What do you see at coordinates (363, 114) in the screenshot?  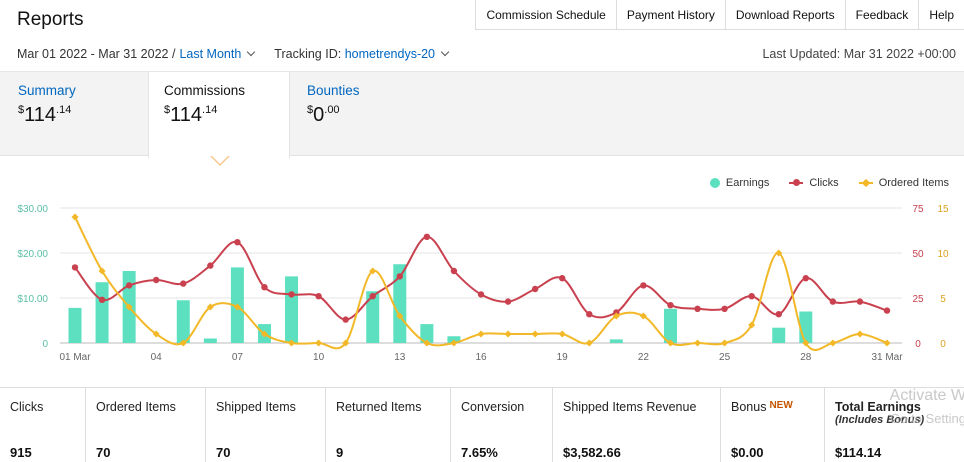 I see `tab-bounties: Bounties $0.00` at bounding box center [363, 114].